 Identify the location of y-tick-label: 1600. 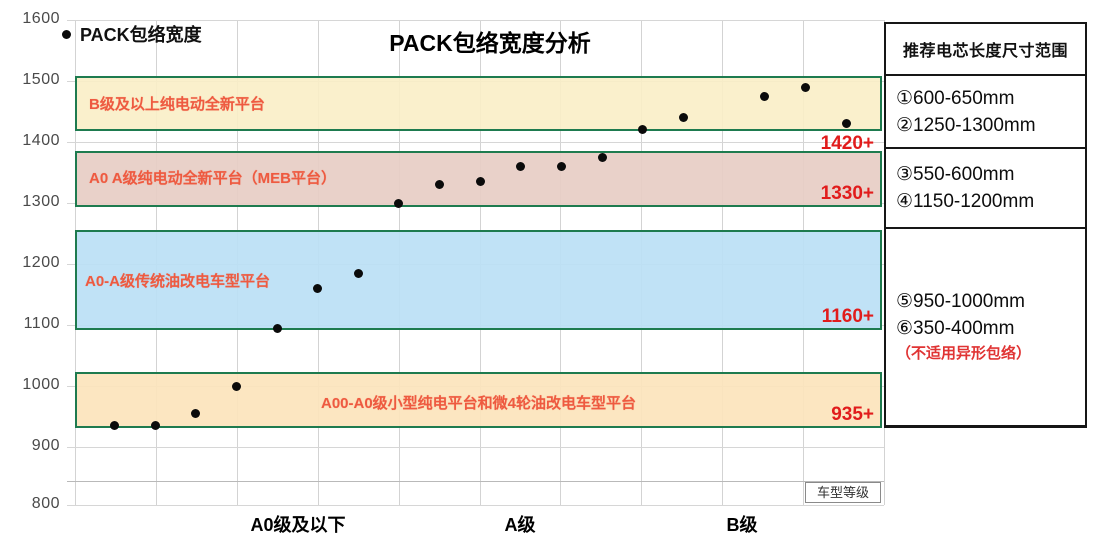
(41, 18).